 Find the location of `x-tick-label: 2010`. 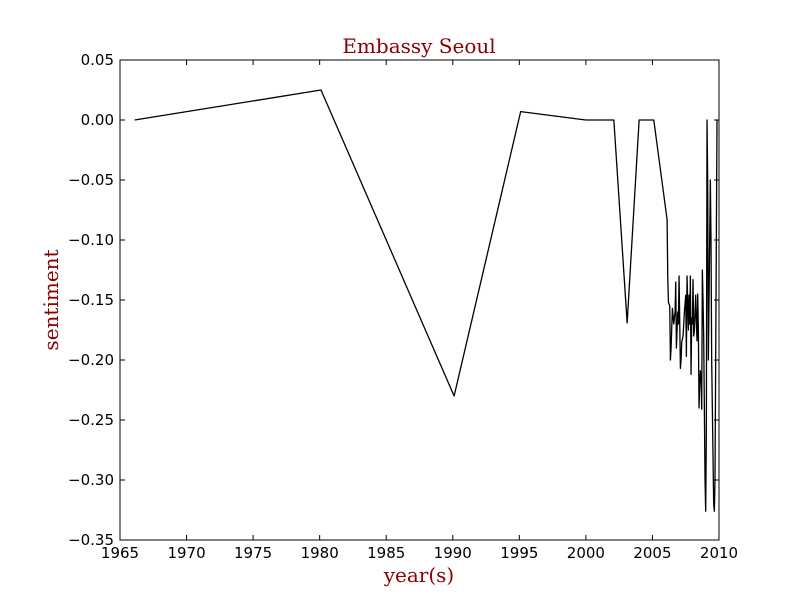

x-tick-label: 2010 is located at coordinates (719, 553).